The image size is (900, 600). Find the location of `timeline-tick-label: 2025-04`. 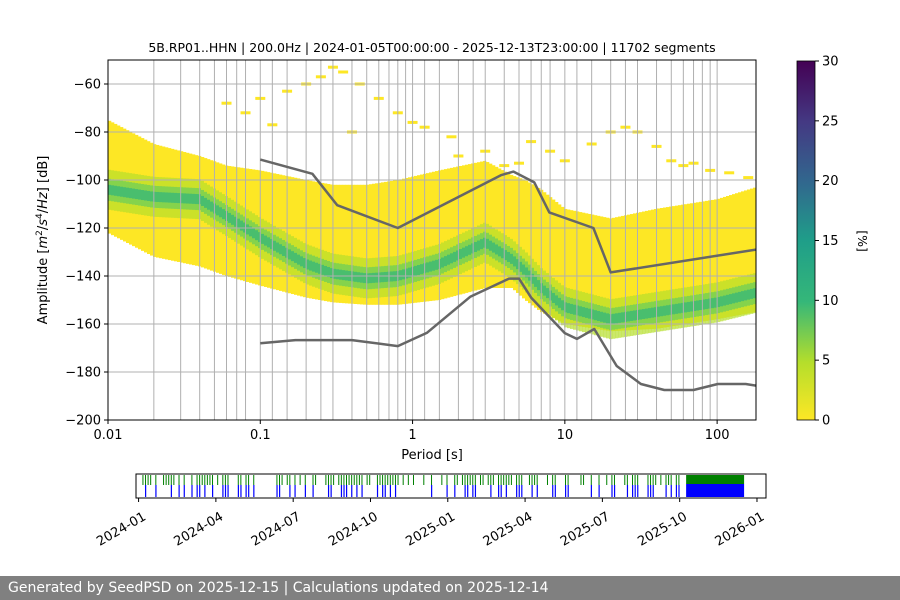

timeline-tick-label: 2025-04 is located at coordinates (508, 529).